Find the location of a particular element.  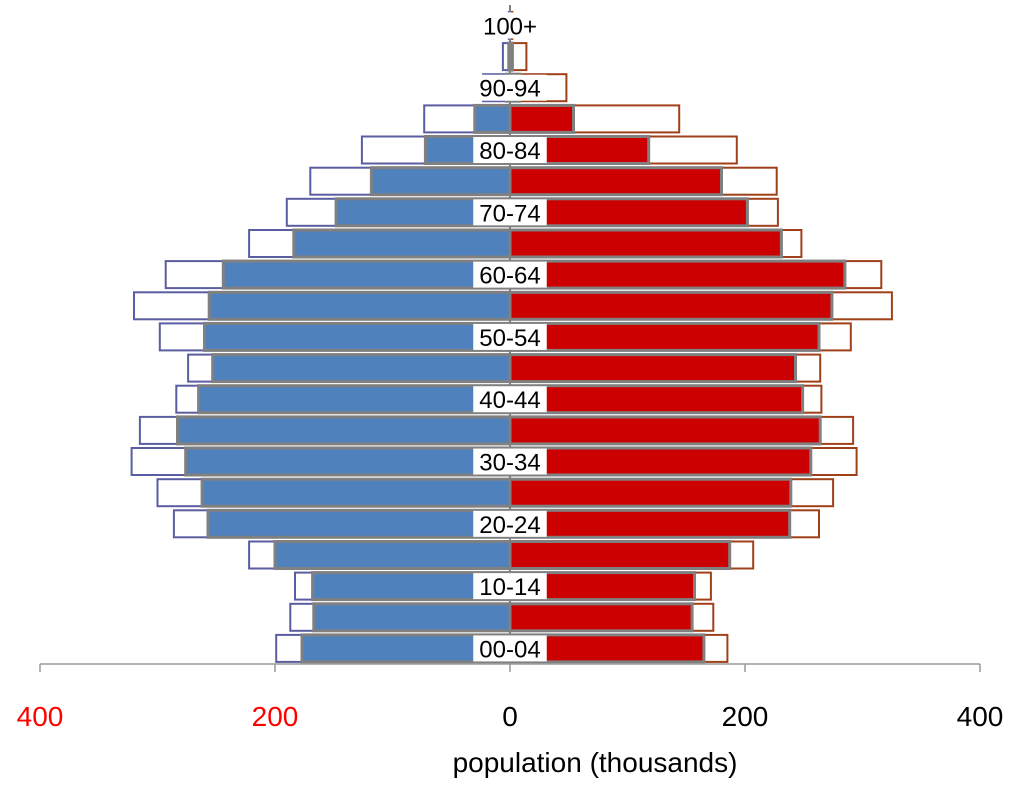

age-group-label: 50-54 is located at coordinates (509, 338).